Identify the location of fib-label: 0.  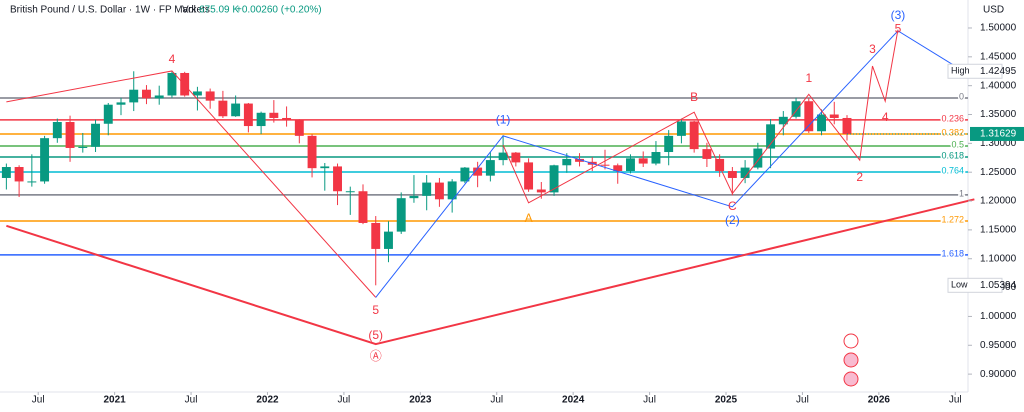
(961, 96).